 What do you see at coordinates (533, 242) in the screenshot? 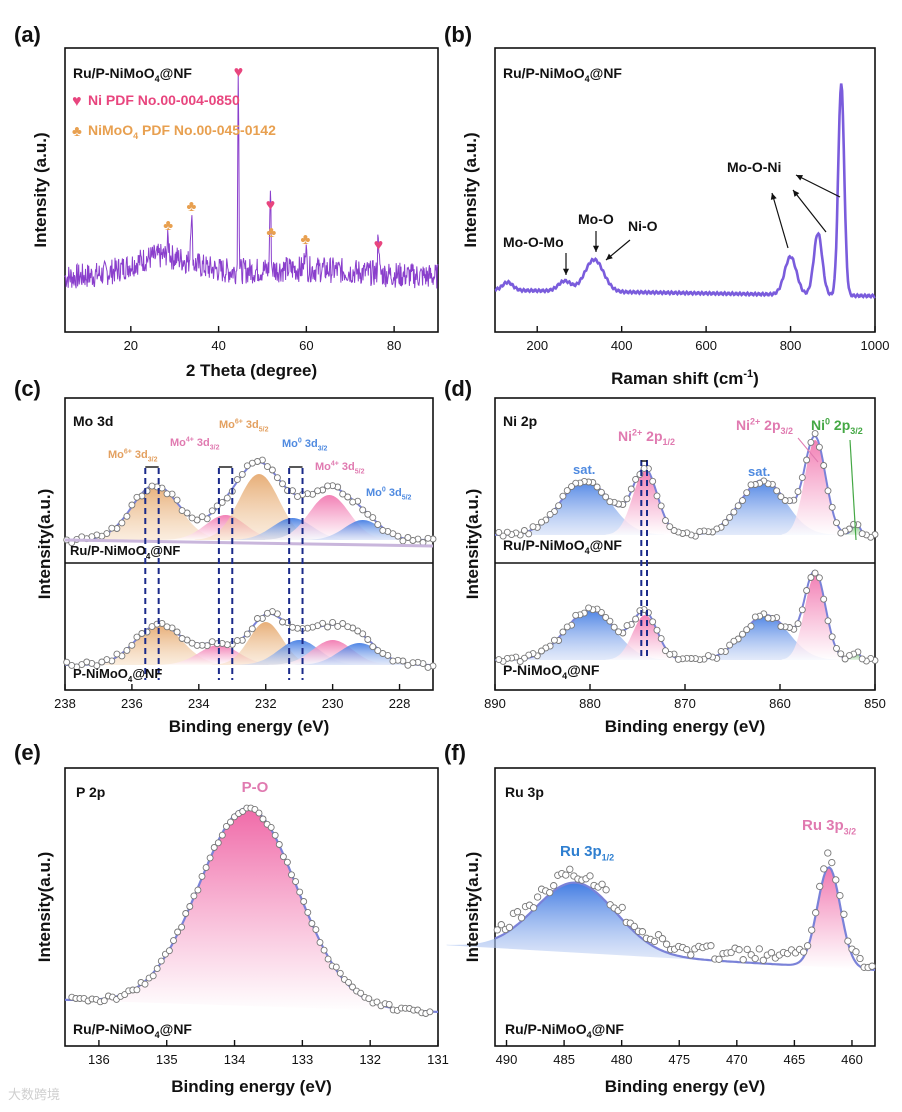
I see `raman-label-mo-o-mo: Mo-O-Mo` at bounding box center [533, 242].